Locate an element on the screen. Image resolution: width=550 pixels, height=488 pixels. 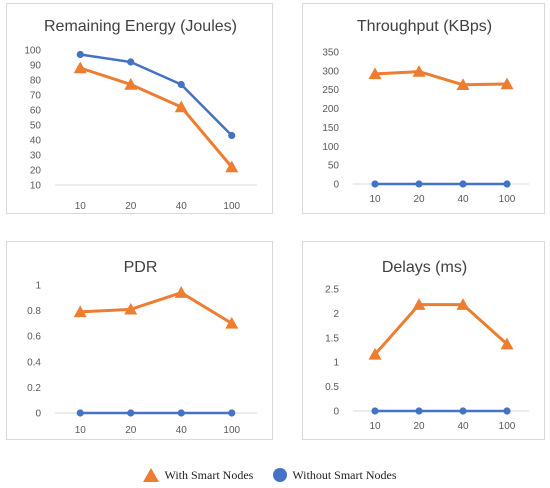
chart-svg: Delays (ms) 0 0.5 1 1.5 2 2.5 10 20 40 100 is located at coordinates (427, 345).